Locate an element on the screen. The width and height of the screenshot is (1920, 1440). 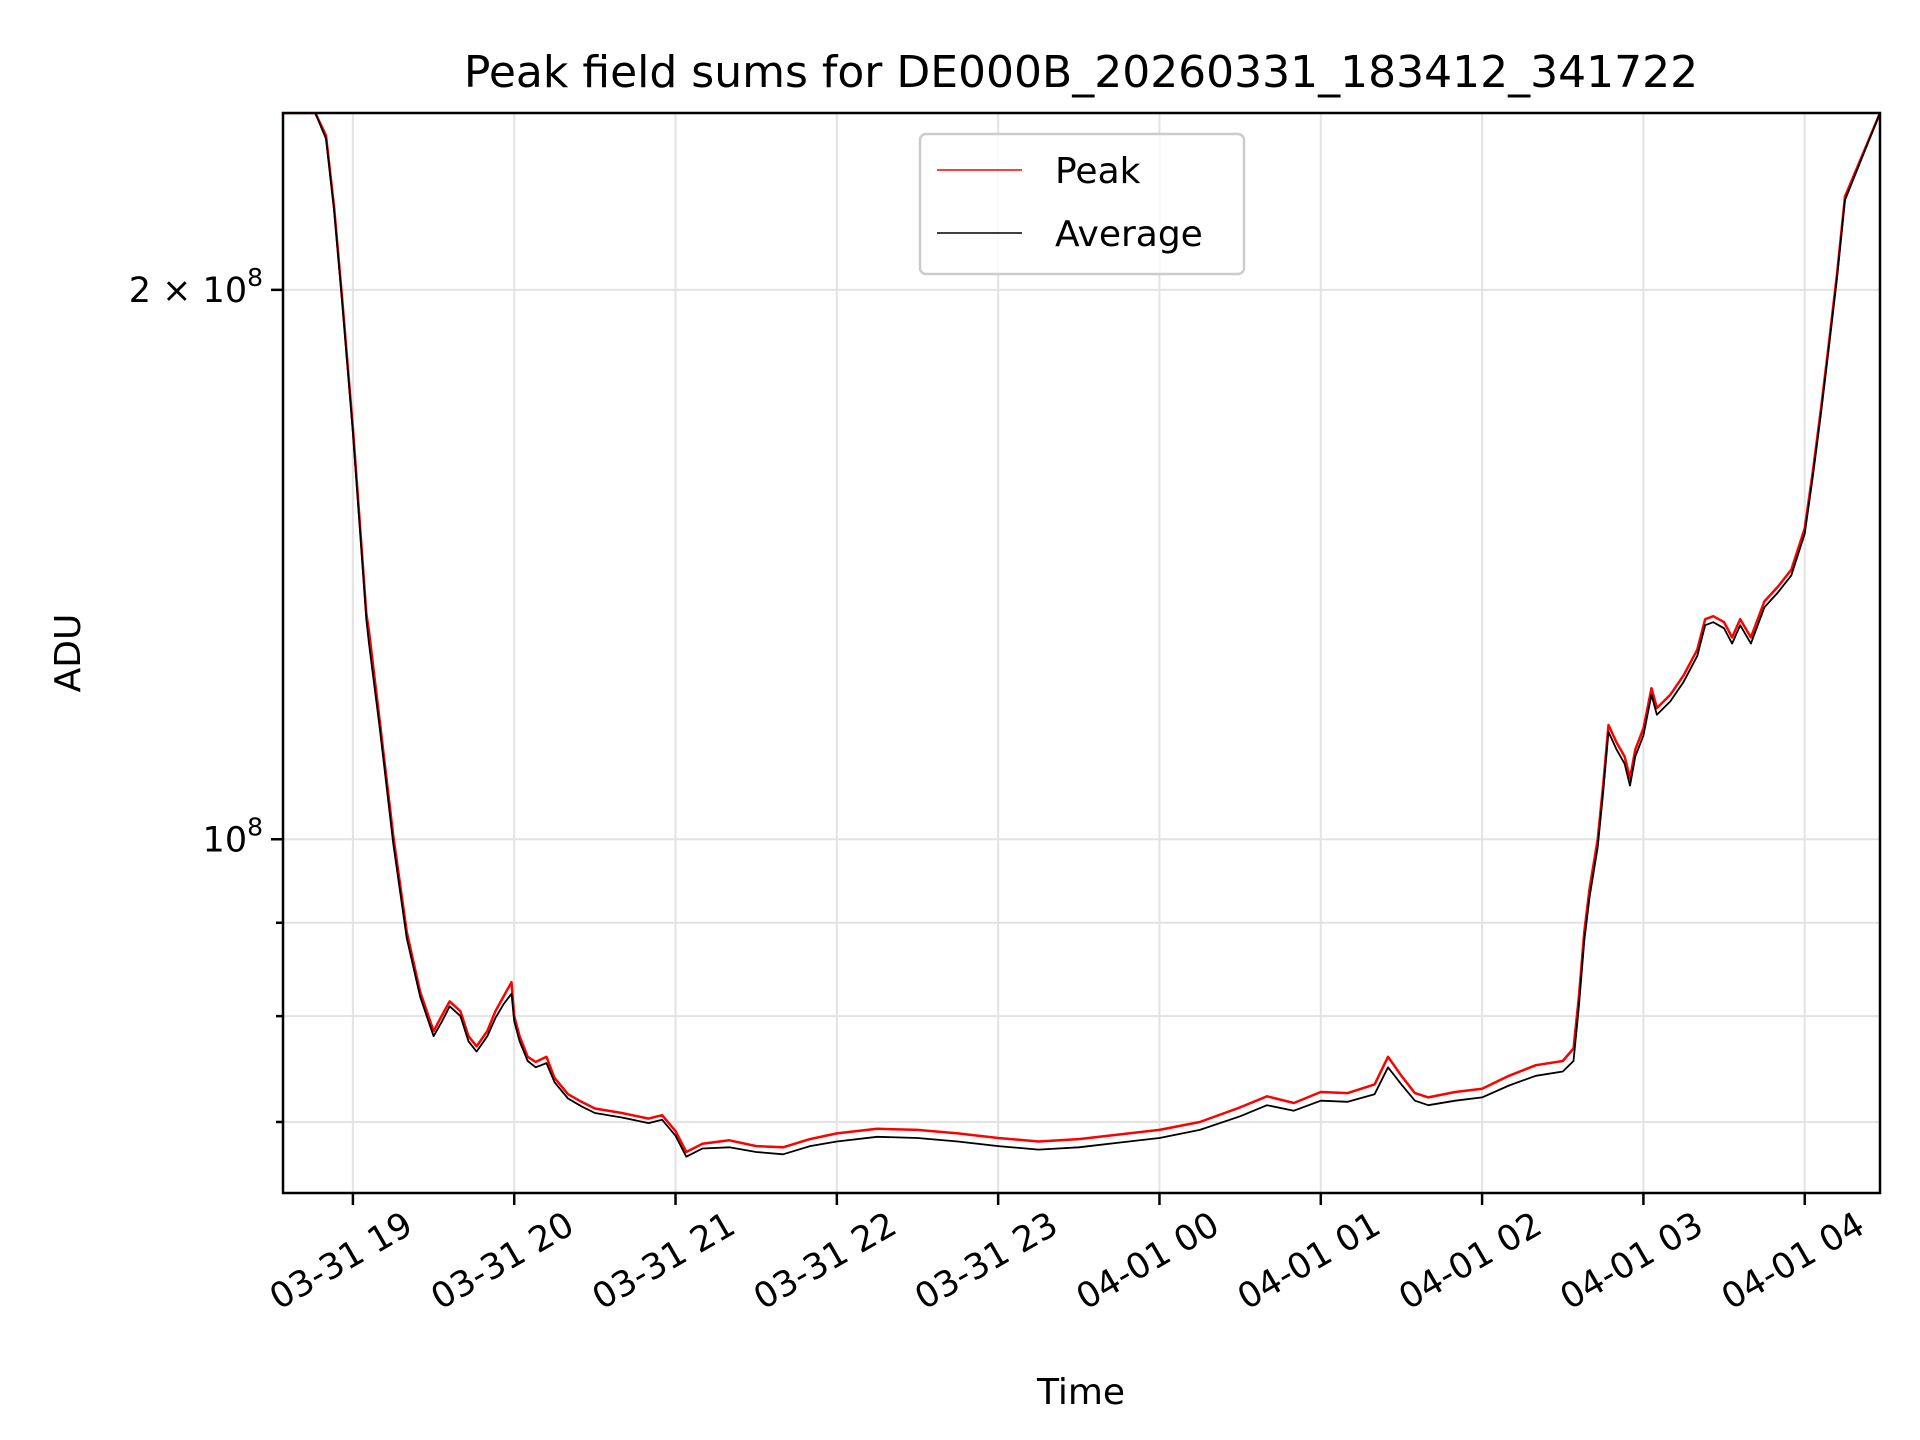
x-tick-label: 04-01 02 is located at coordinates (1470, 1261).